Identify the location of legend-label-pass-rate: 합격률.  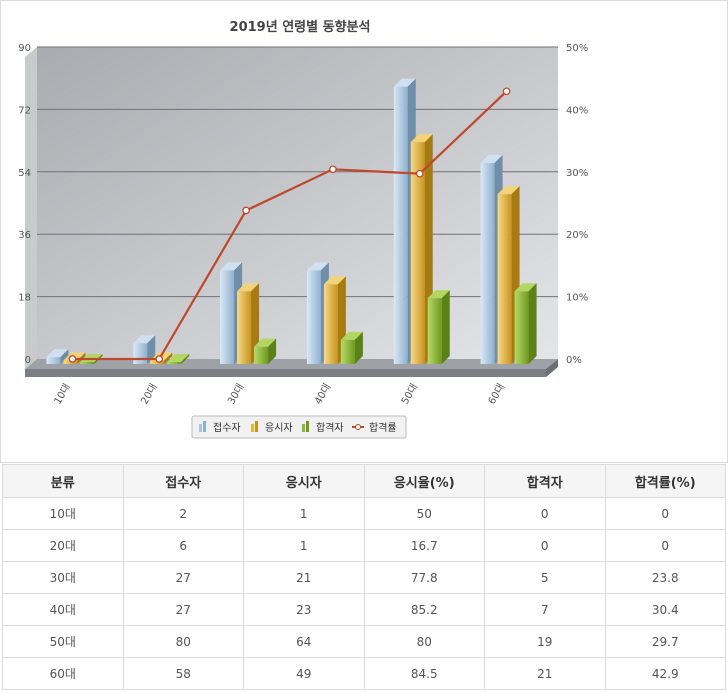
(383, 427).